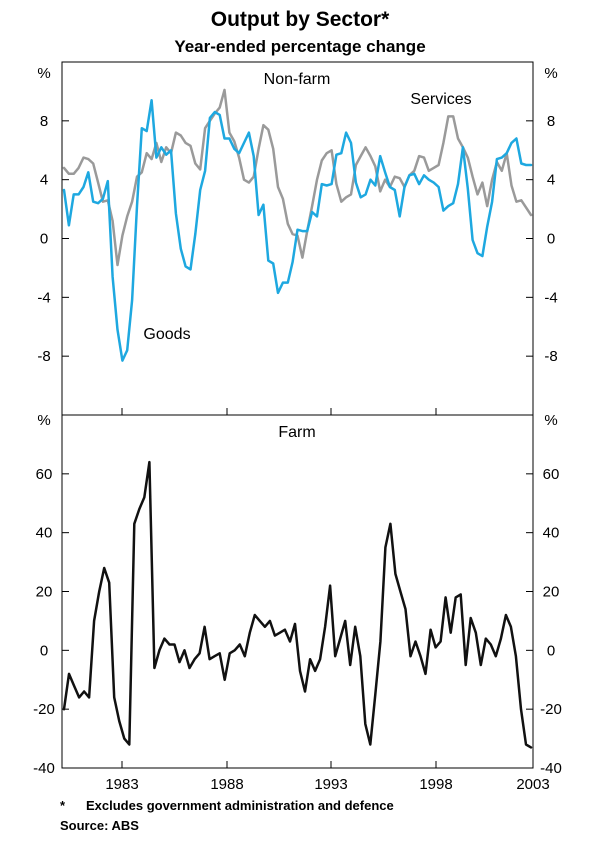  I want to click on y-tick-label-left: 40, so click(44, 533).